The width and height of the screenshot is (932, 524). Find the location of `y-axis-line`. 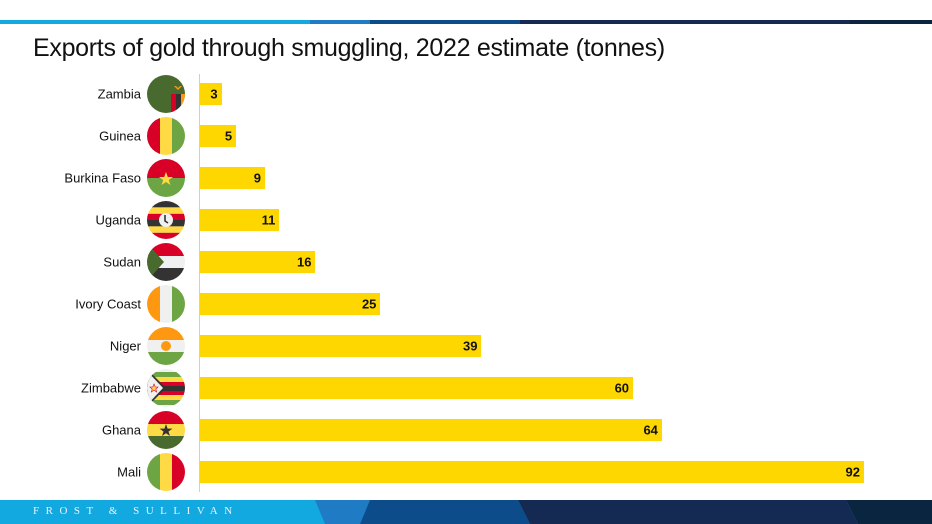

y-axis-line is located at coordinates (199, 283).